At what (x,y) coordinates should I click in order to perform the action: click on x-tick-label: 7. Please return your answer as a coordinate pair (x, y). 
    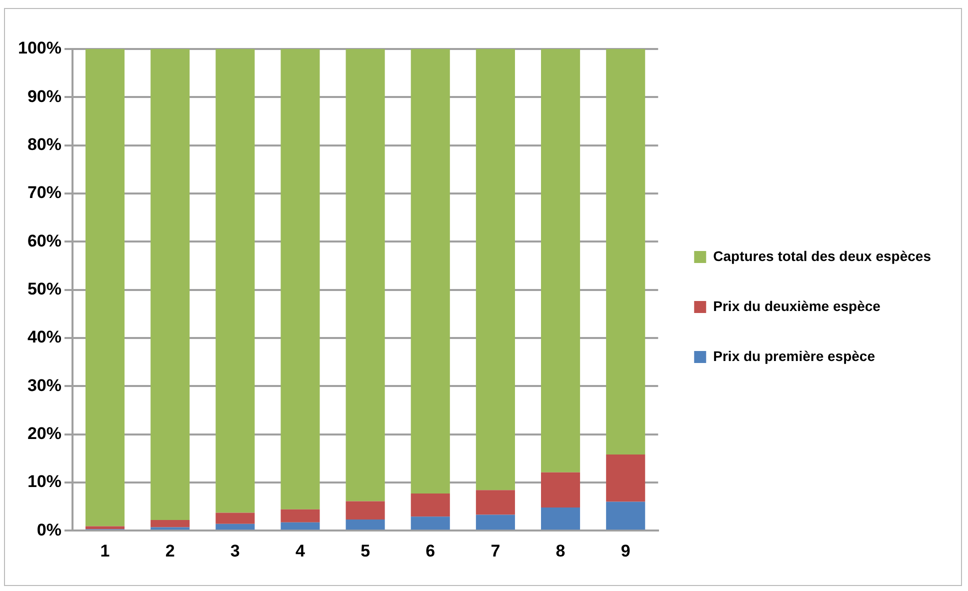
    Looking at the image, I should click on (495, 550).